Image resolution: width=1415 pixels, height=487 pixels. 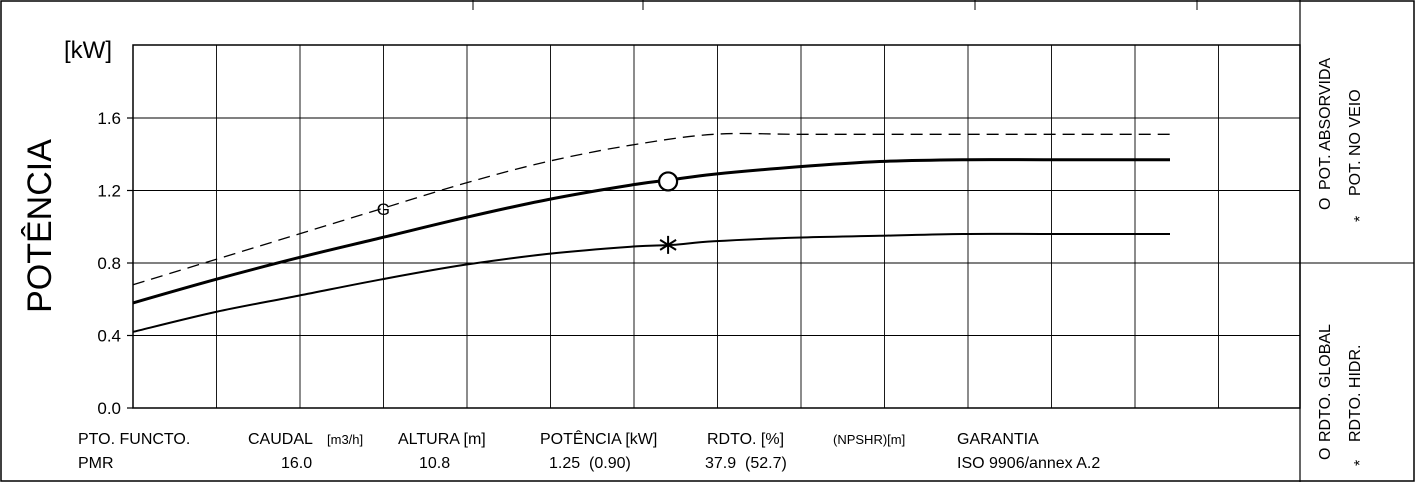 What do you see at coordinates (598, 438) in the screenshot?
I see `footer-potencia-label: POTÊNCIA [kW]` at bounding box center [598, 438].